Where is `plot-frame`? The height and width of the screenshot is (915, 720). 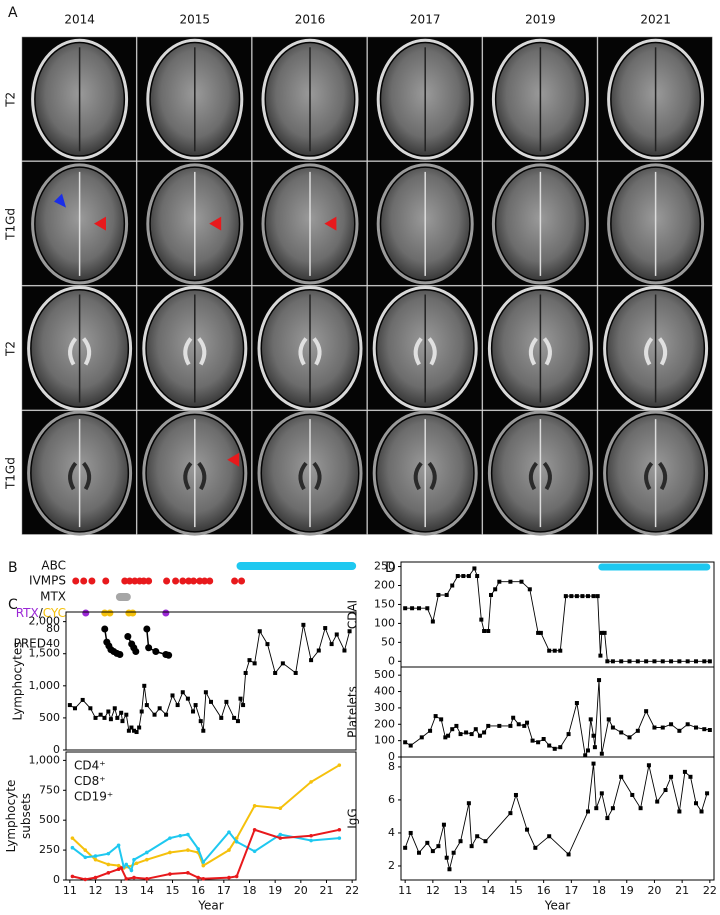
plot-frame is located at coordinates (211, 681).